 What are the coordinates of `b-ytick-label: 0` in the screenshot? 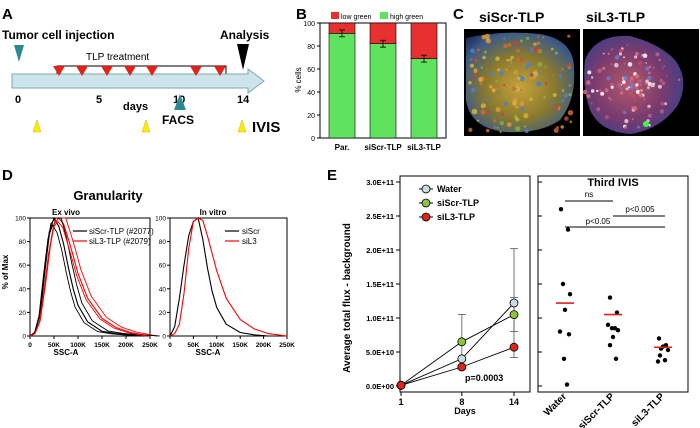 It's located at (313, 139).